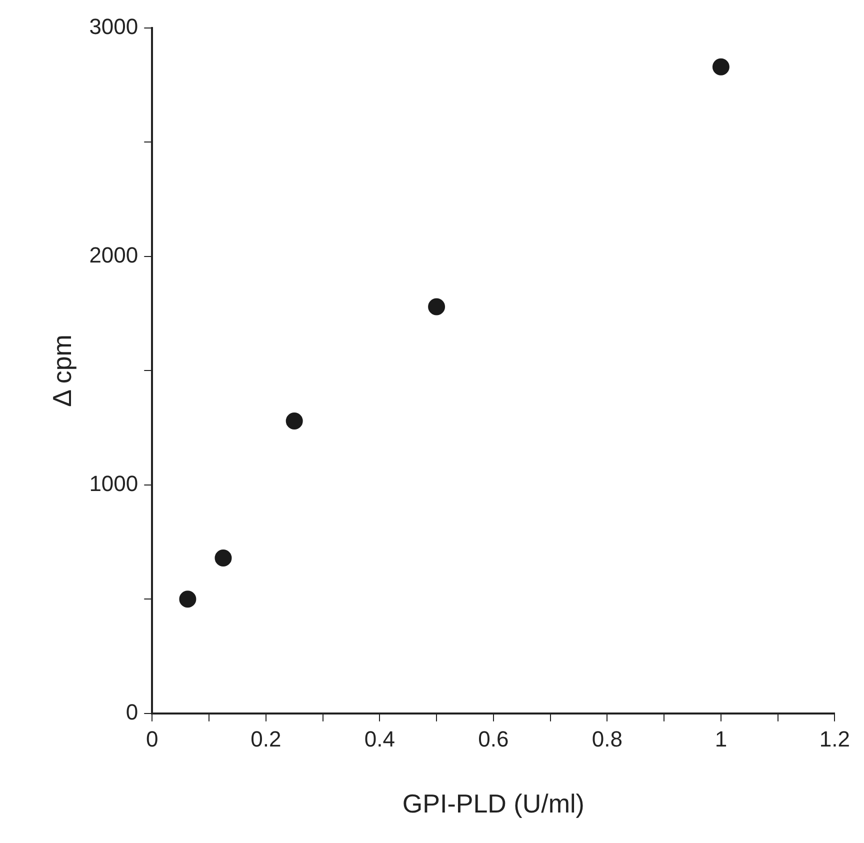 This screenshot has width=864, height=843. I want to click on x-tick-label: 0.6, so click(493, 739).